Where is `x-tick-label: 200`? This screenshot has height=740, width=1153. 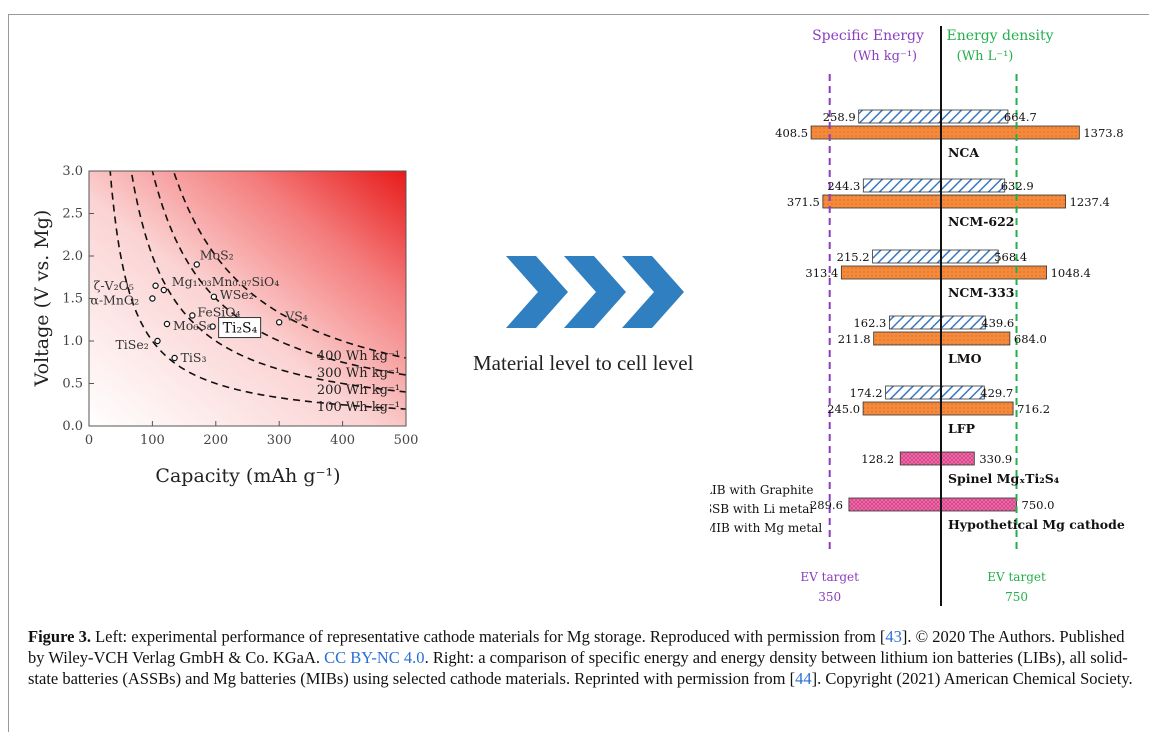
x-tick-label: 200 is located at coordinates (215, 440).